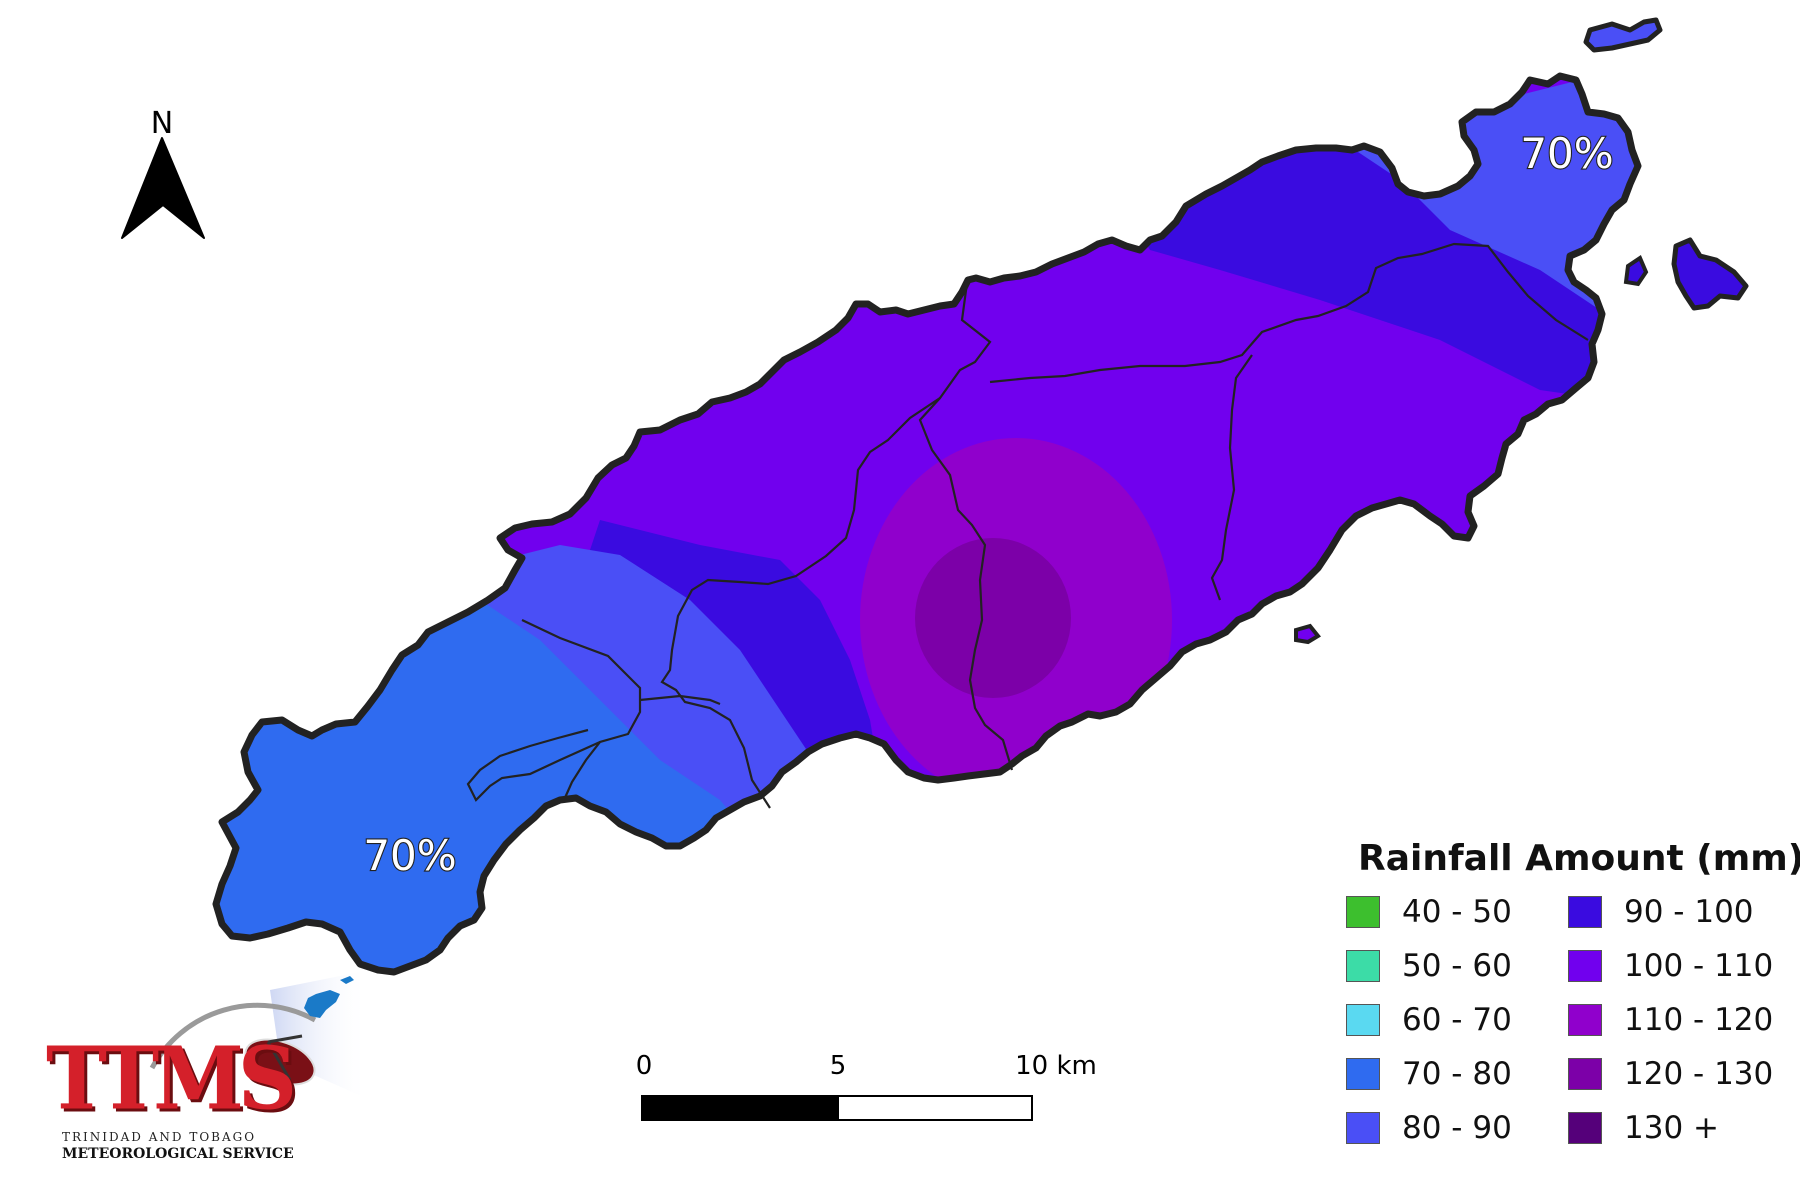  I want to click on north-arrow: N, so click(163, 172).